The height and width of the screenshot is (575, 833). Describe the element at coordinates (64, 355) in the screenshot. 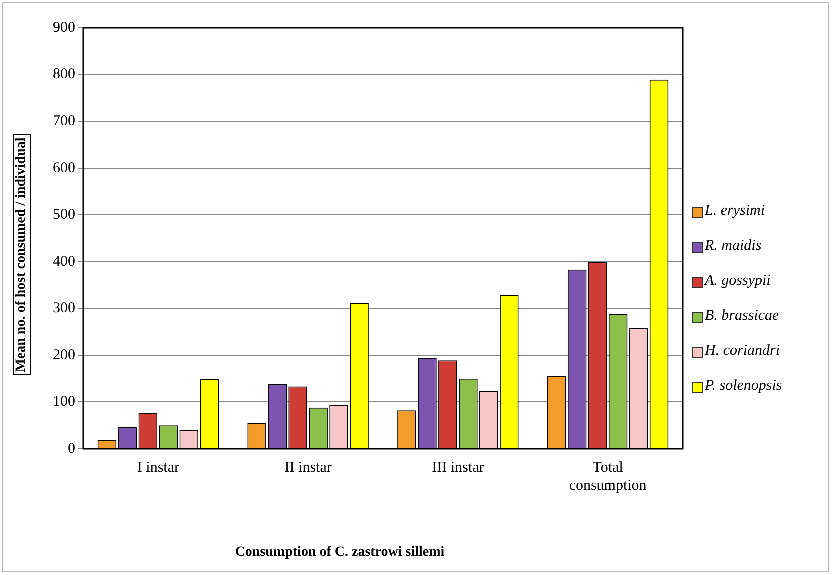

I see `y-tick-label: 200` at that location.